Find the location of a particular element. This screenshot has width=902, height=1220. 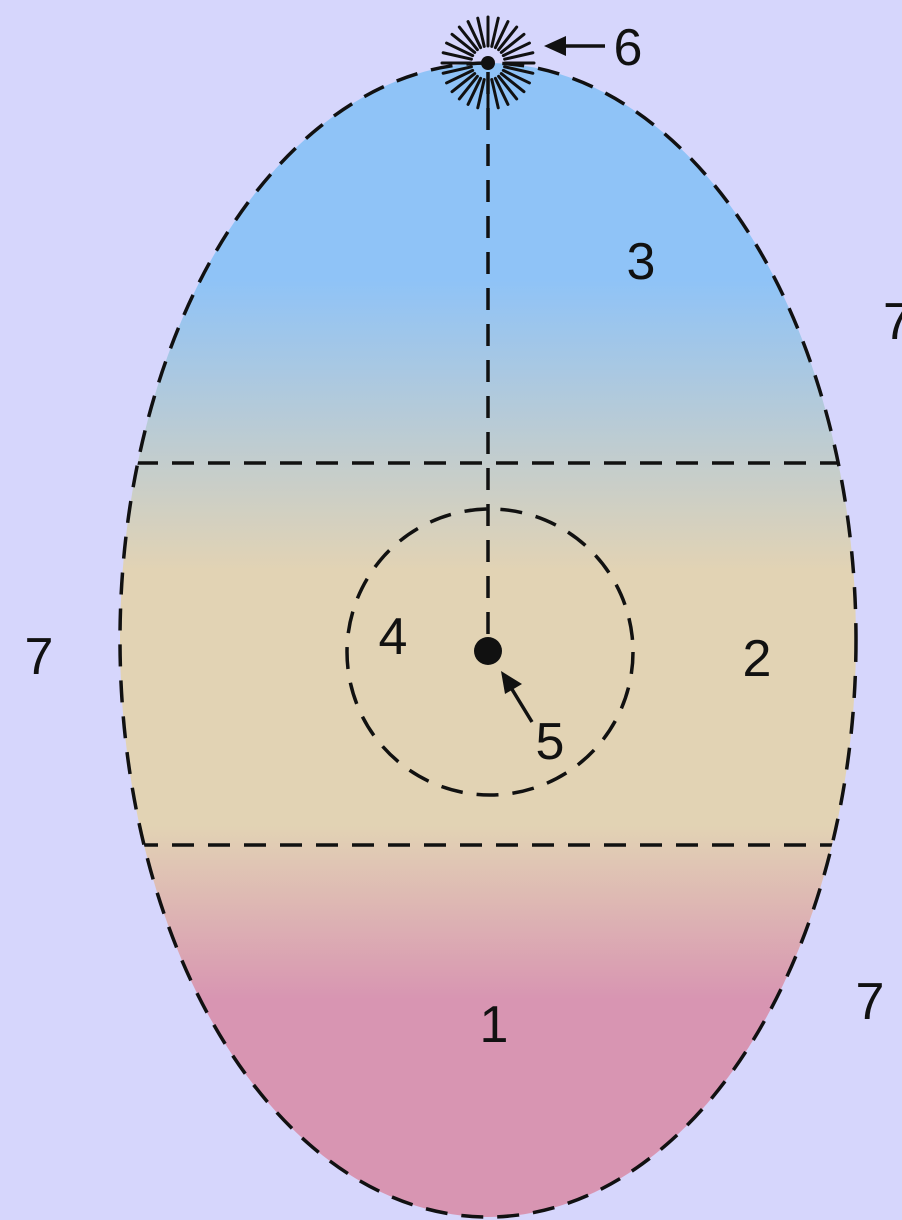

label-2: 2 is located at coordinates (757, 659).